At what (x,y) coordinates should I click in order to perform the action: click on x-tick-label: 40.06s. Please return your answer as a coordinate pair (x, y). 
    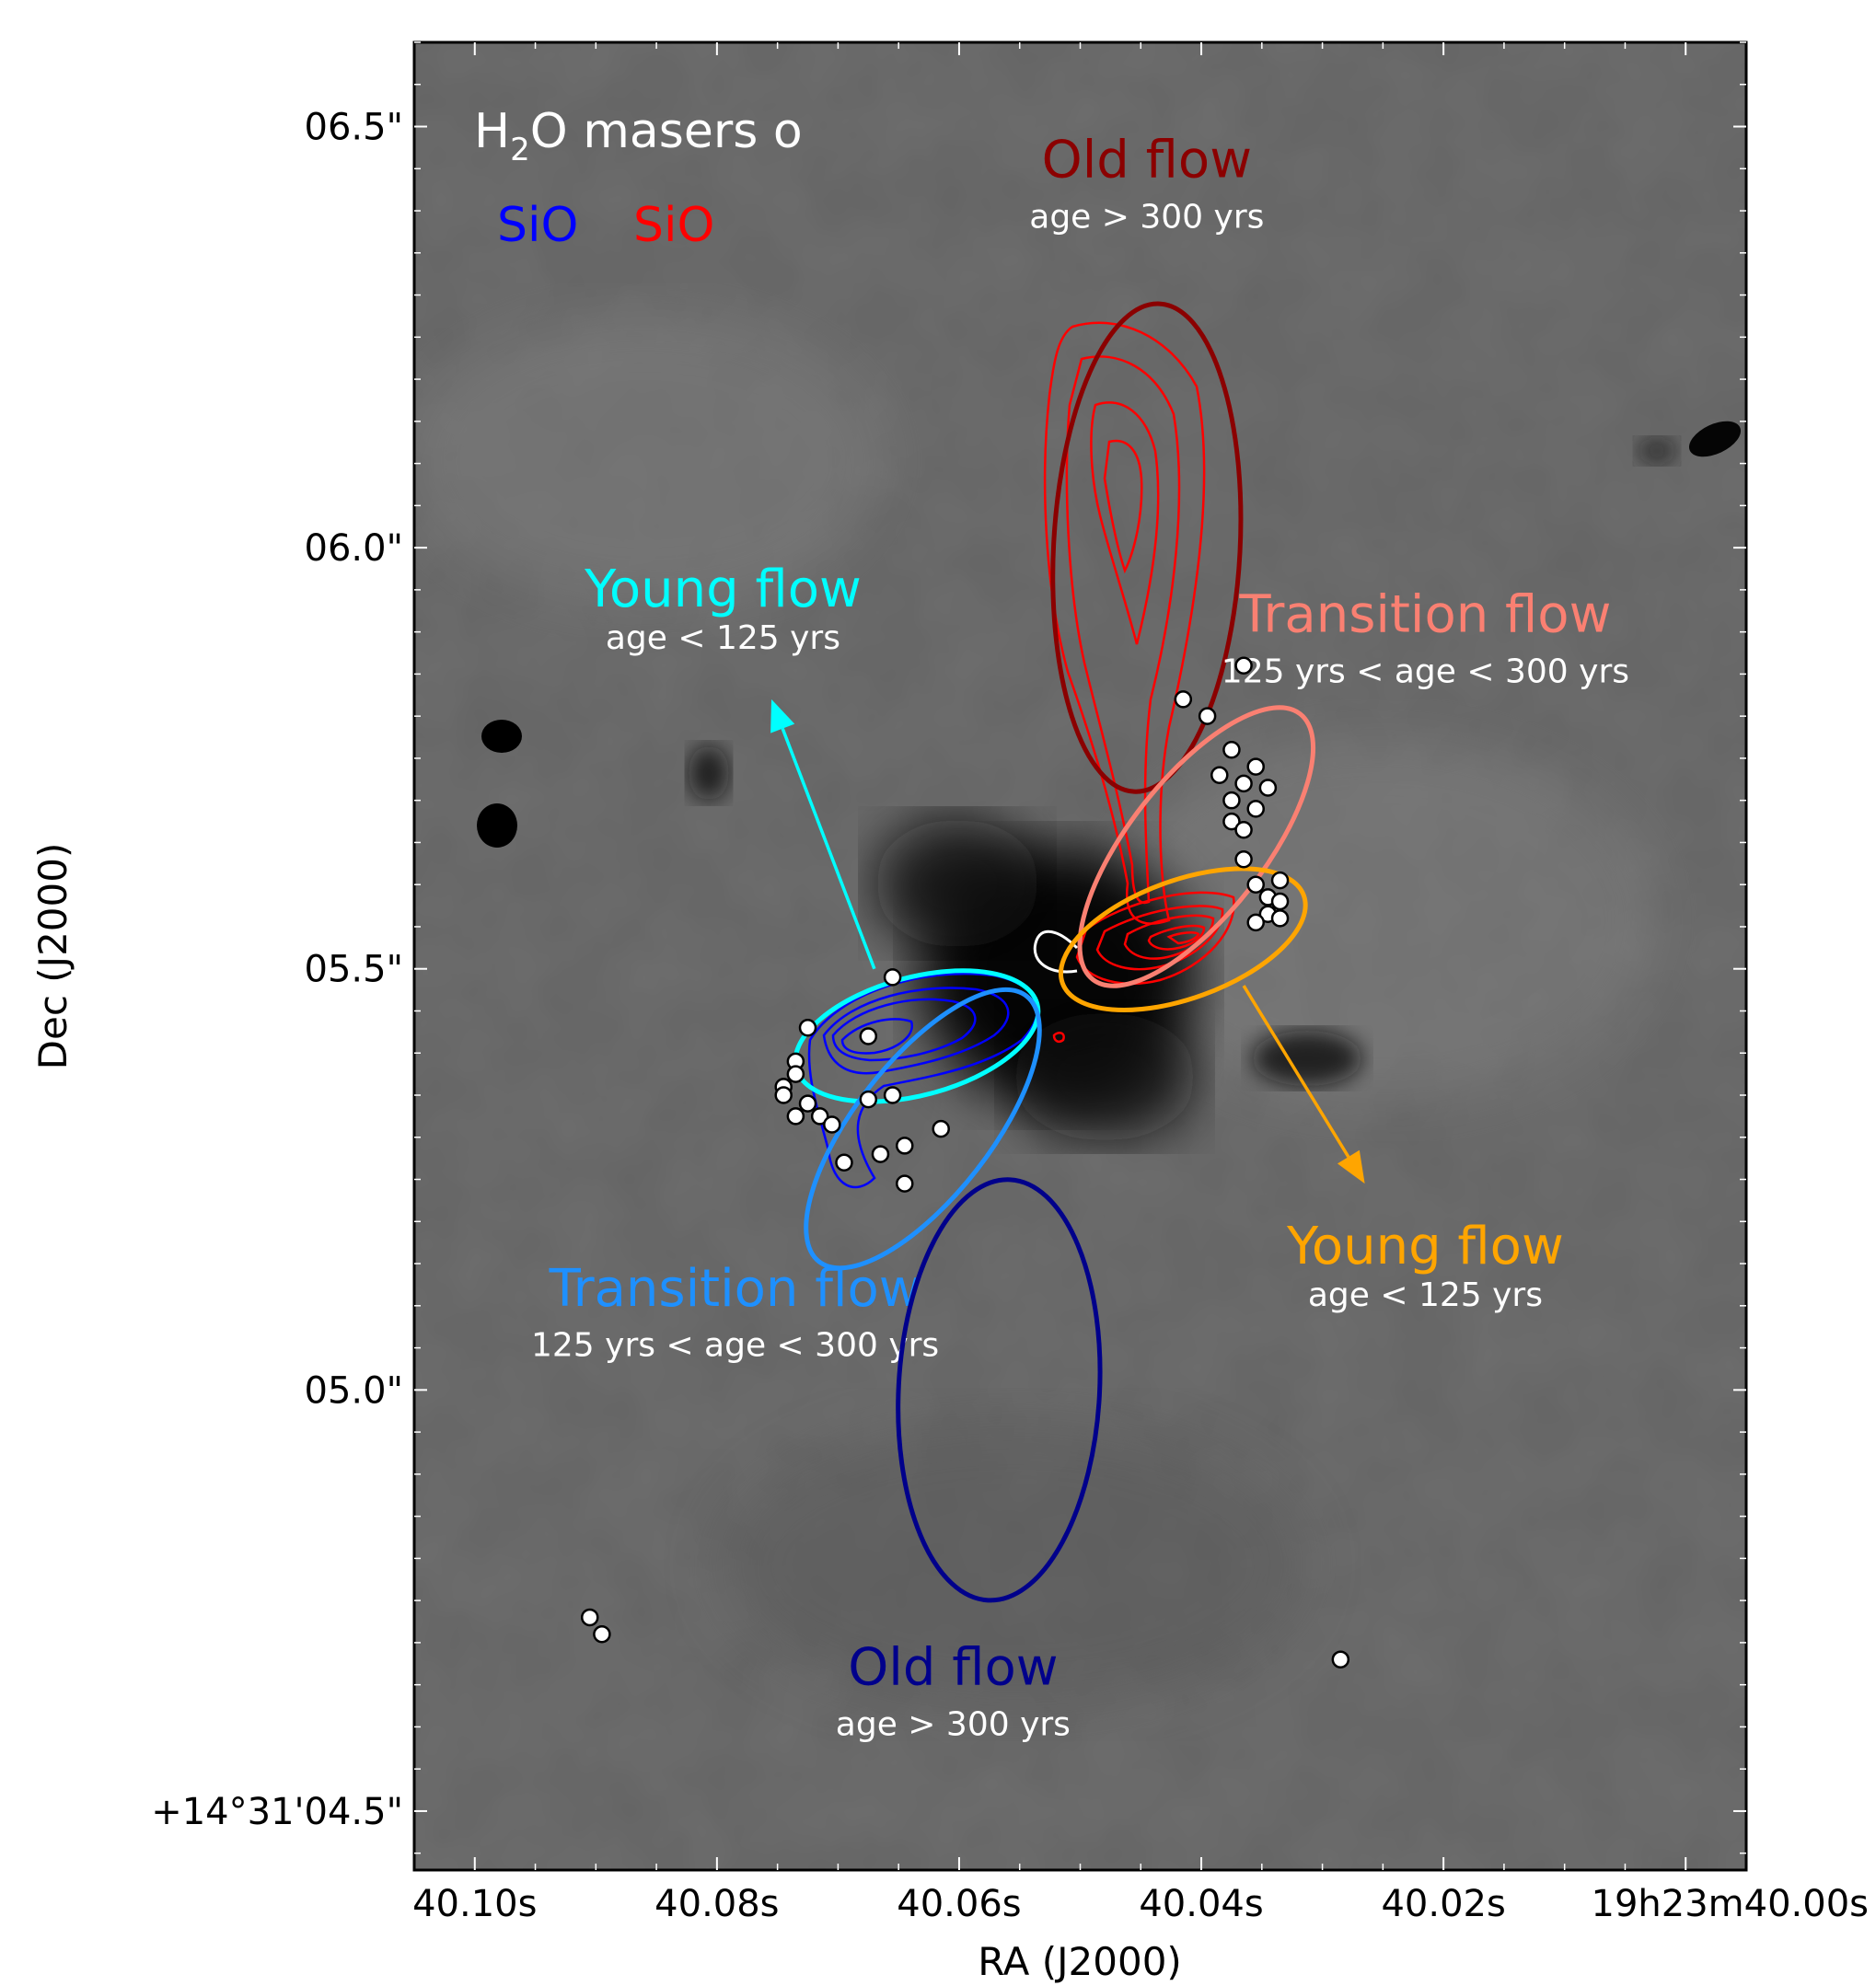
    Looking at the image, I should click on (959, 1904).